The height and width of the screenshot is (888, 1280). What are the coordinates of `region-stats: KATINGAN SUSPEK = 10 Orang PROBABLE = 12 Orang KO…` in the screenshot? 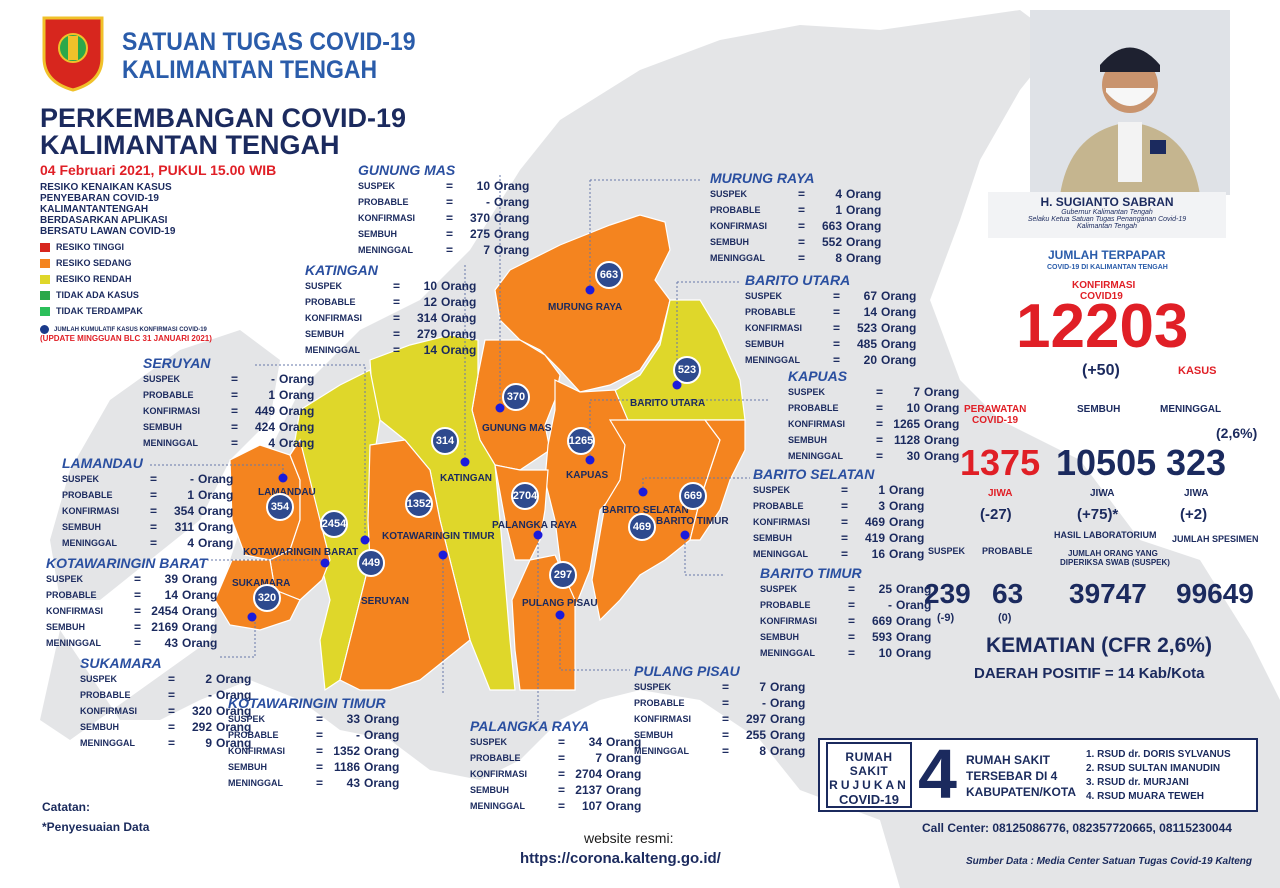 It's located at (390, 310).